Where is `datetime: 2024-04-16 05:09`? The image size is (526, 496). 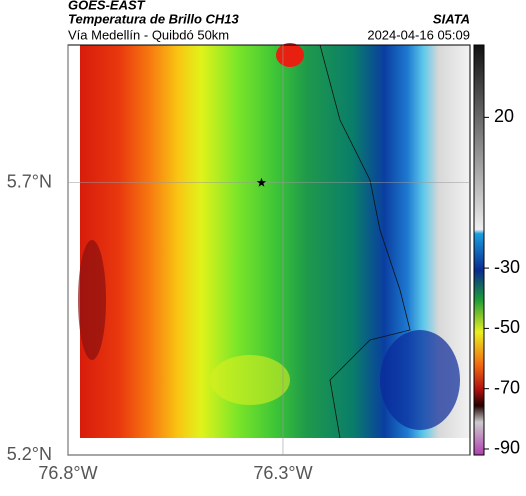
datetime: 2024-04-16 05:09 is located at coordinates (418, 34).